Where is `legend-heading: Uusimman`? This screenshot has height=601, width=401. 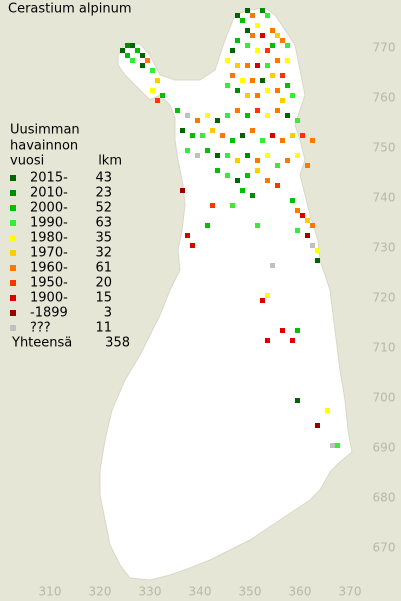
legend-heading: Uusimman is located at coordinates (45, 130).